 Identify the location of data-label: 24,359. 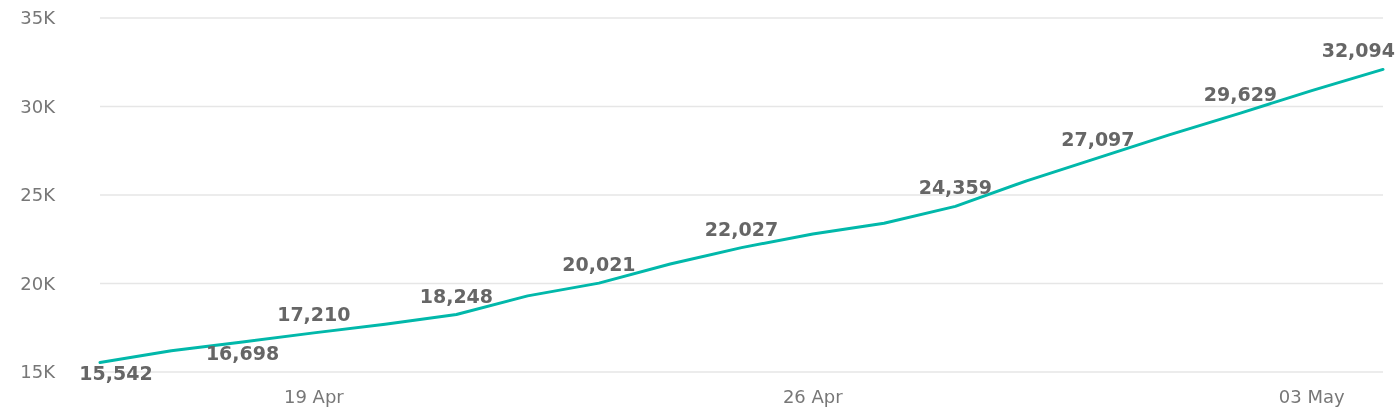
(955, 187).